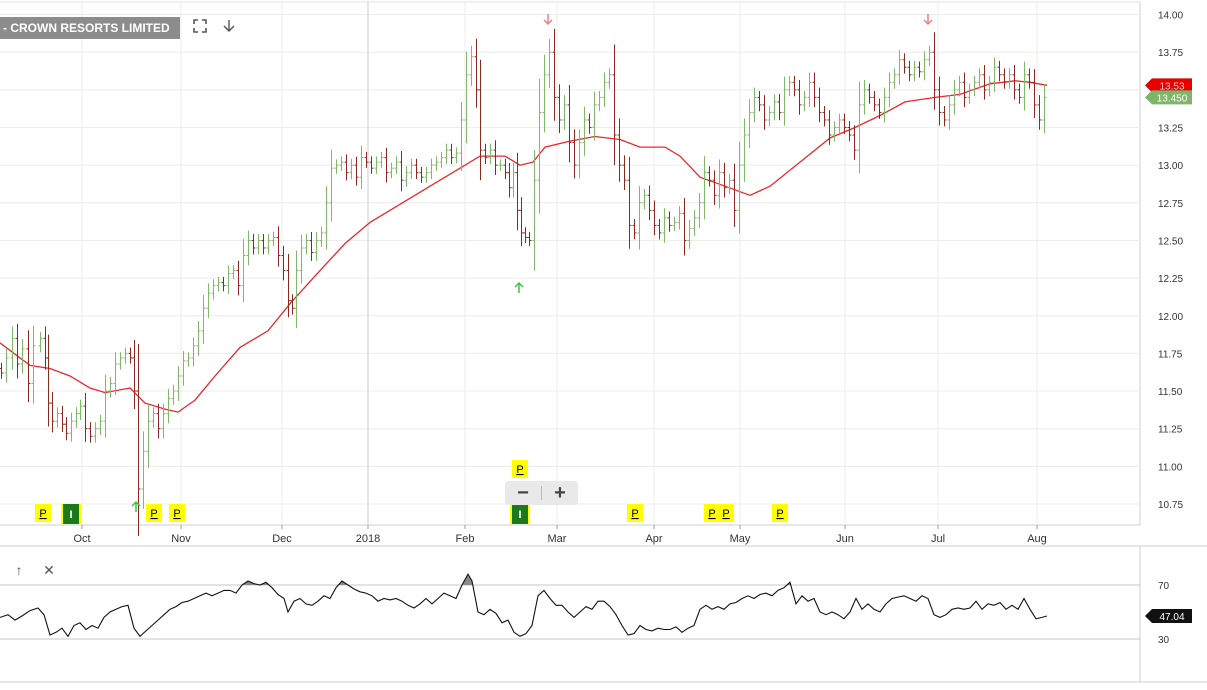  Describe the element at coordinates (548, 20) in the screenshot. I see `sell-signal-arrow` at that location.